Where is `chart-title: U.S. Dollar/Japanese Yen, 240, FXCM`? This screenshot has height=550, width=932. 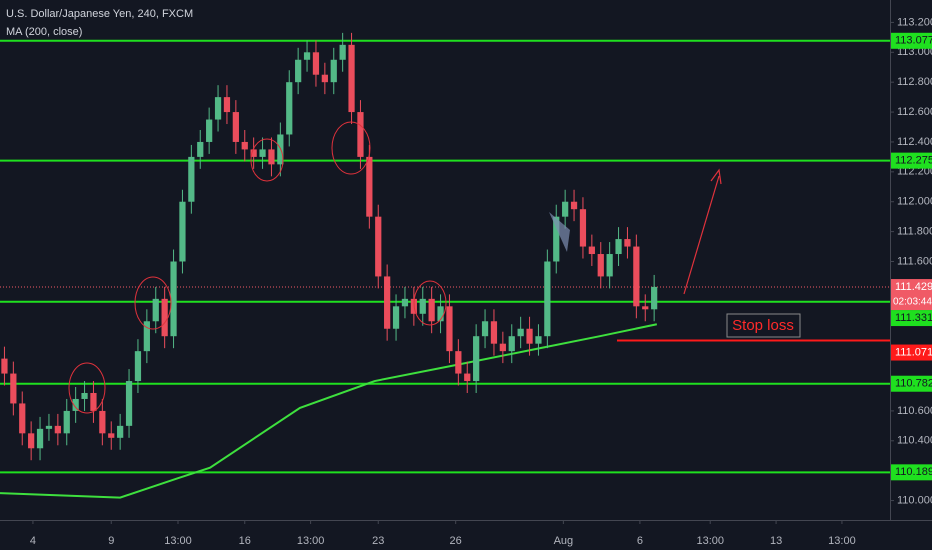
chart-title: U.S. Dollar/Japanese Yen, 240, FXCM is located at coordinates (99, 14).